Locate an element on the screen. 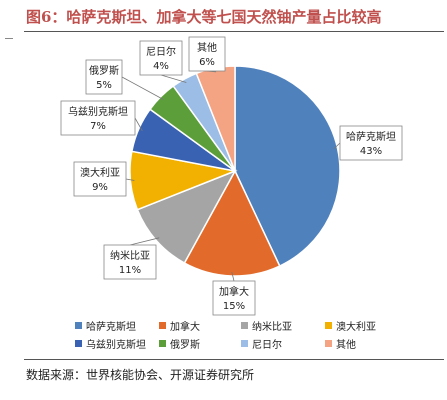  slice-value-label-0: 43% is located at coordinates (371, 151).